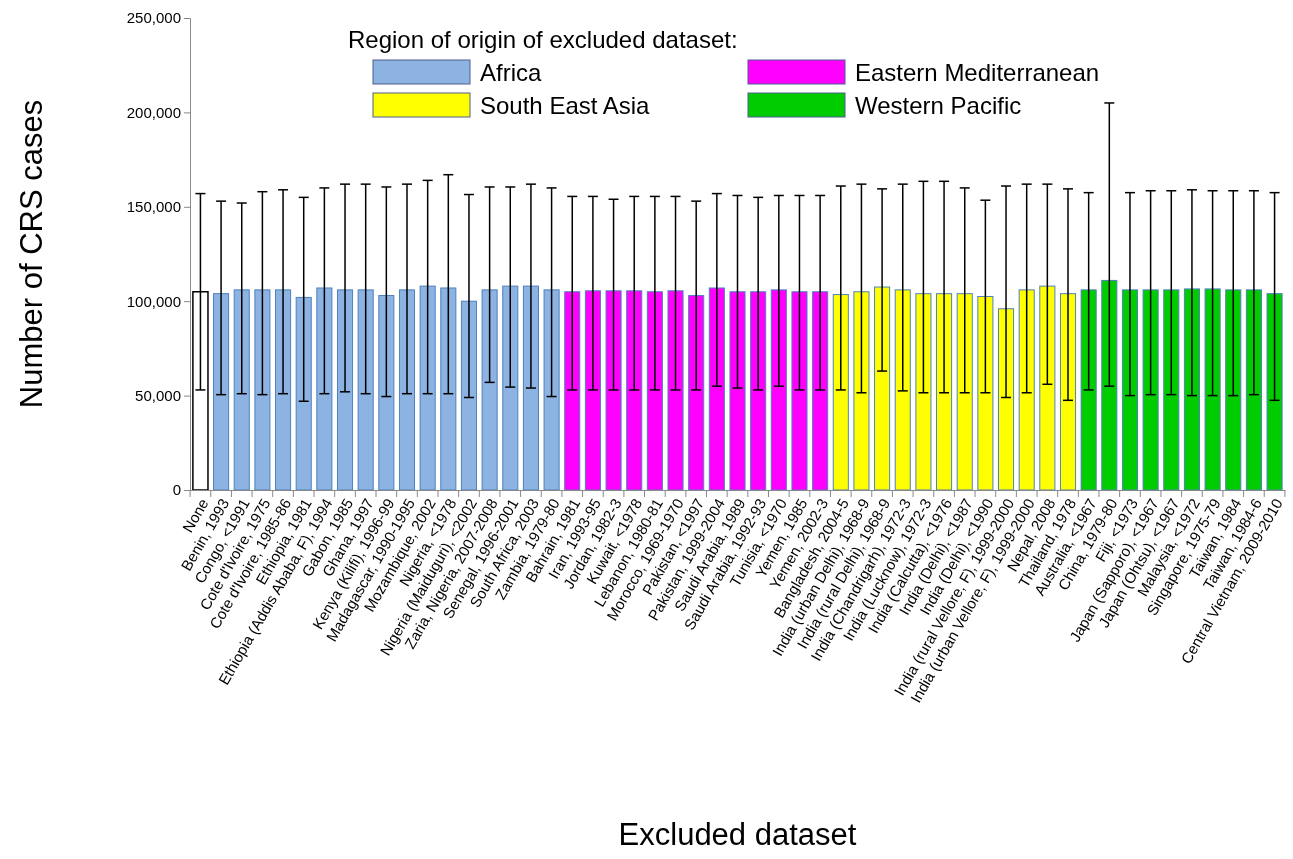 The width and height of the screenshot is (1293, 859). I want to click on y-tick-label: 250,000, so click(153, 18).